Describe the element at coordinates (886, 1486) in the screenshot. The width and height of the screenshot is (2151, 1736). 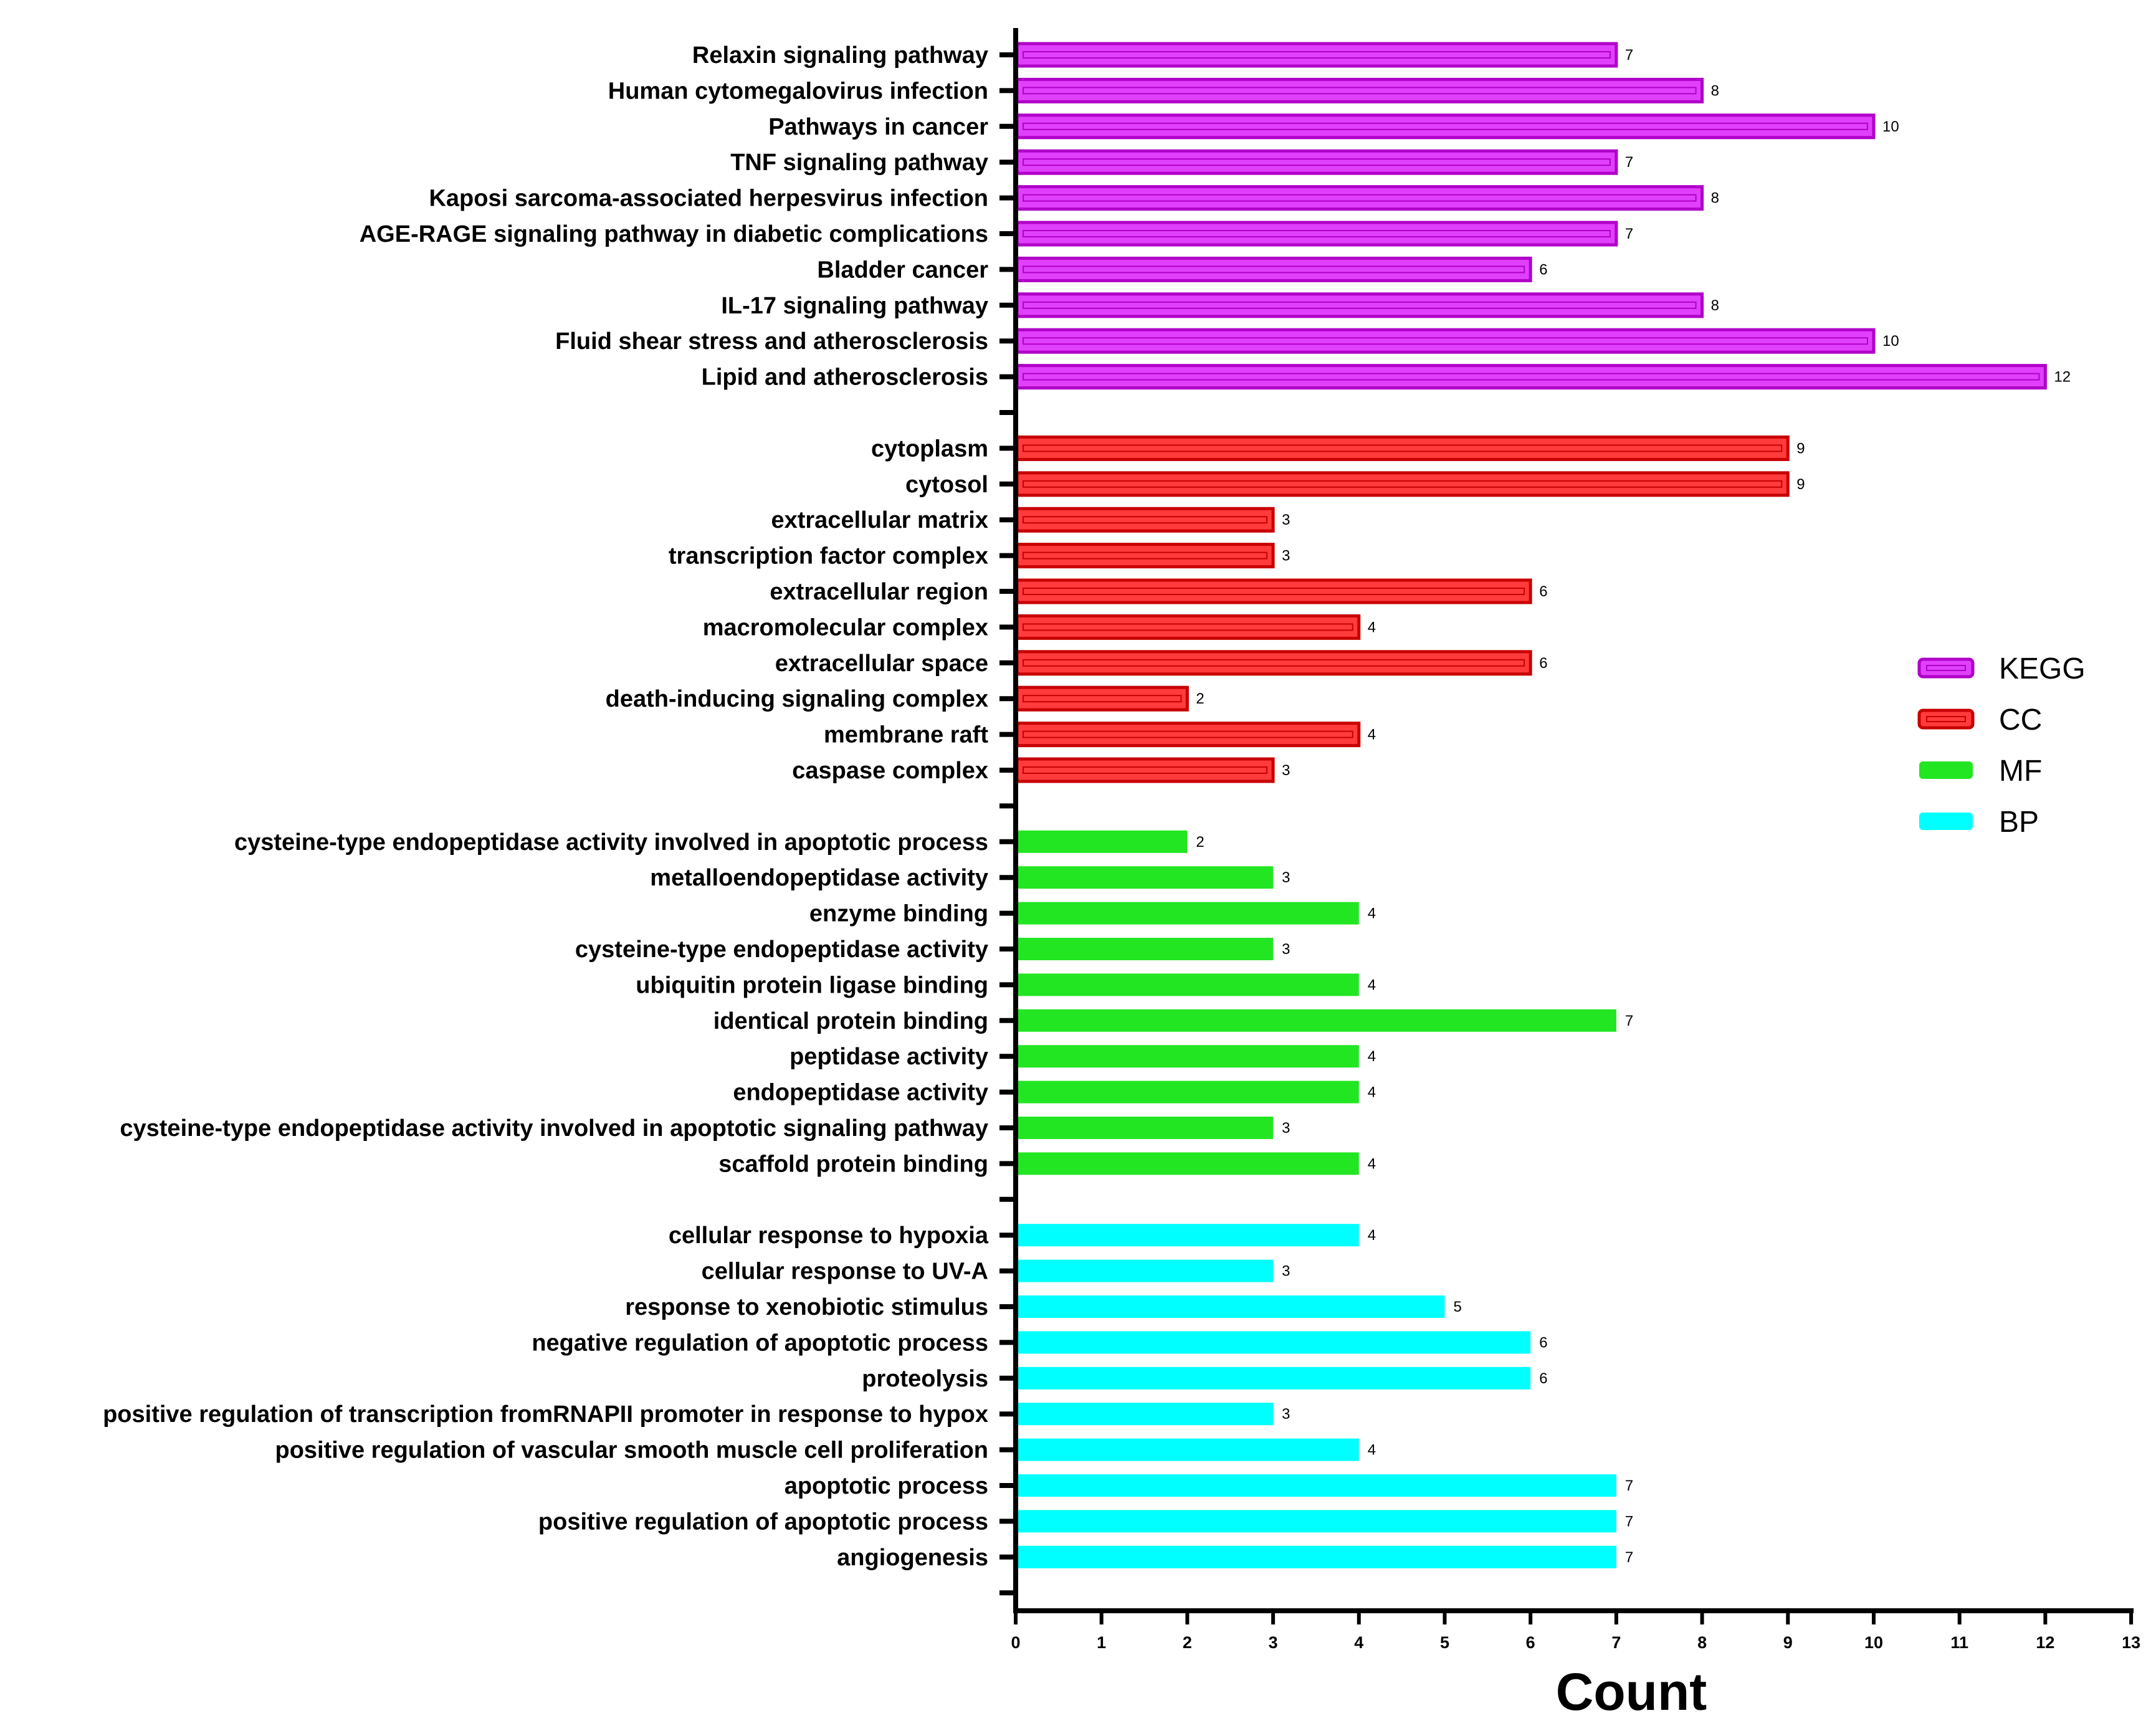
I see `category-label: apoptotic process` at that location.